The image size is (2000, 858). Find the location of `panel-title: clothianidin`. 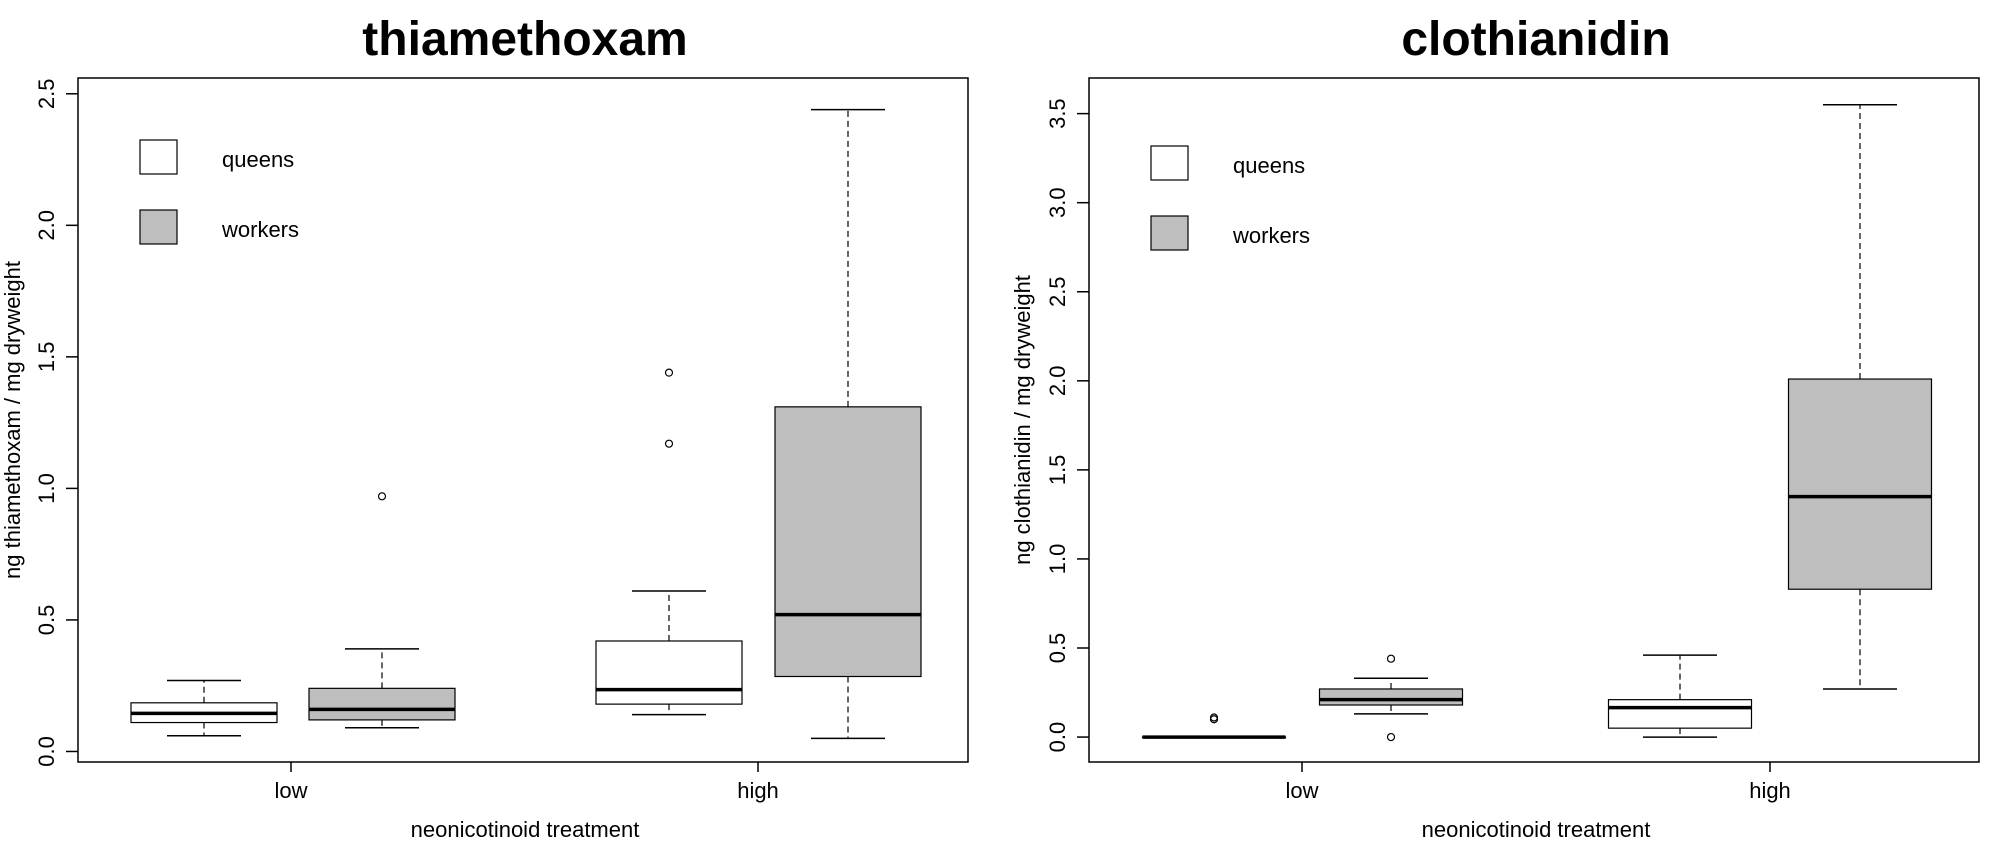

panel-title: clothianidin is located at coordinates (1535, 39).